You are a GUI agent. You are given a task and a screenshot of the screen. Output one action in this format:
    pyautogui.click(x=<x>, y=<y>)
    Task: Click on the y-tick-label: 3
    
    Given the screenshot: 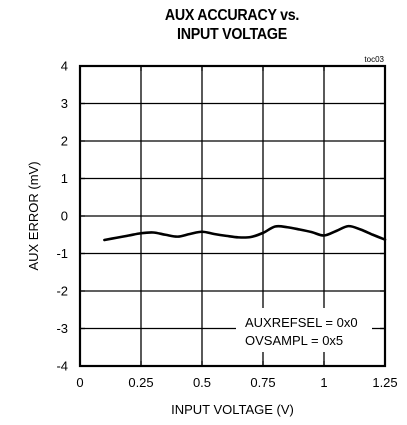 What is the action you would take?
    pyautogui.click(x=64, y=103)
    